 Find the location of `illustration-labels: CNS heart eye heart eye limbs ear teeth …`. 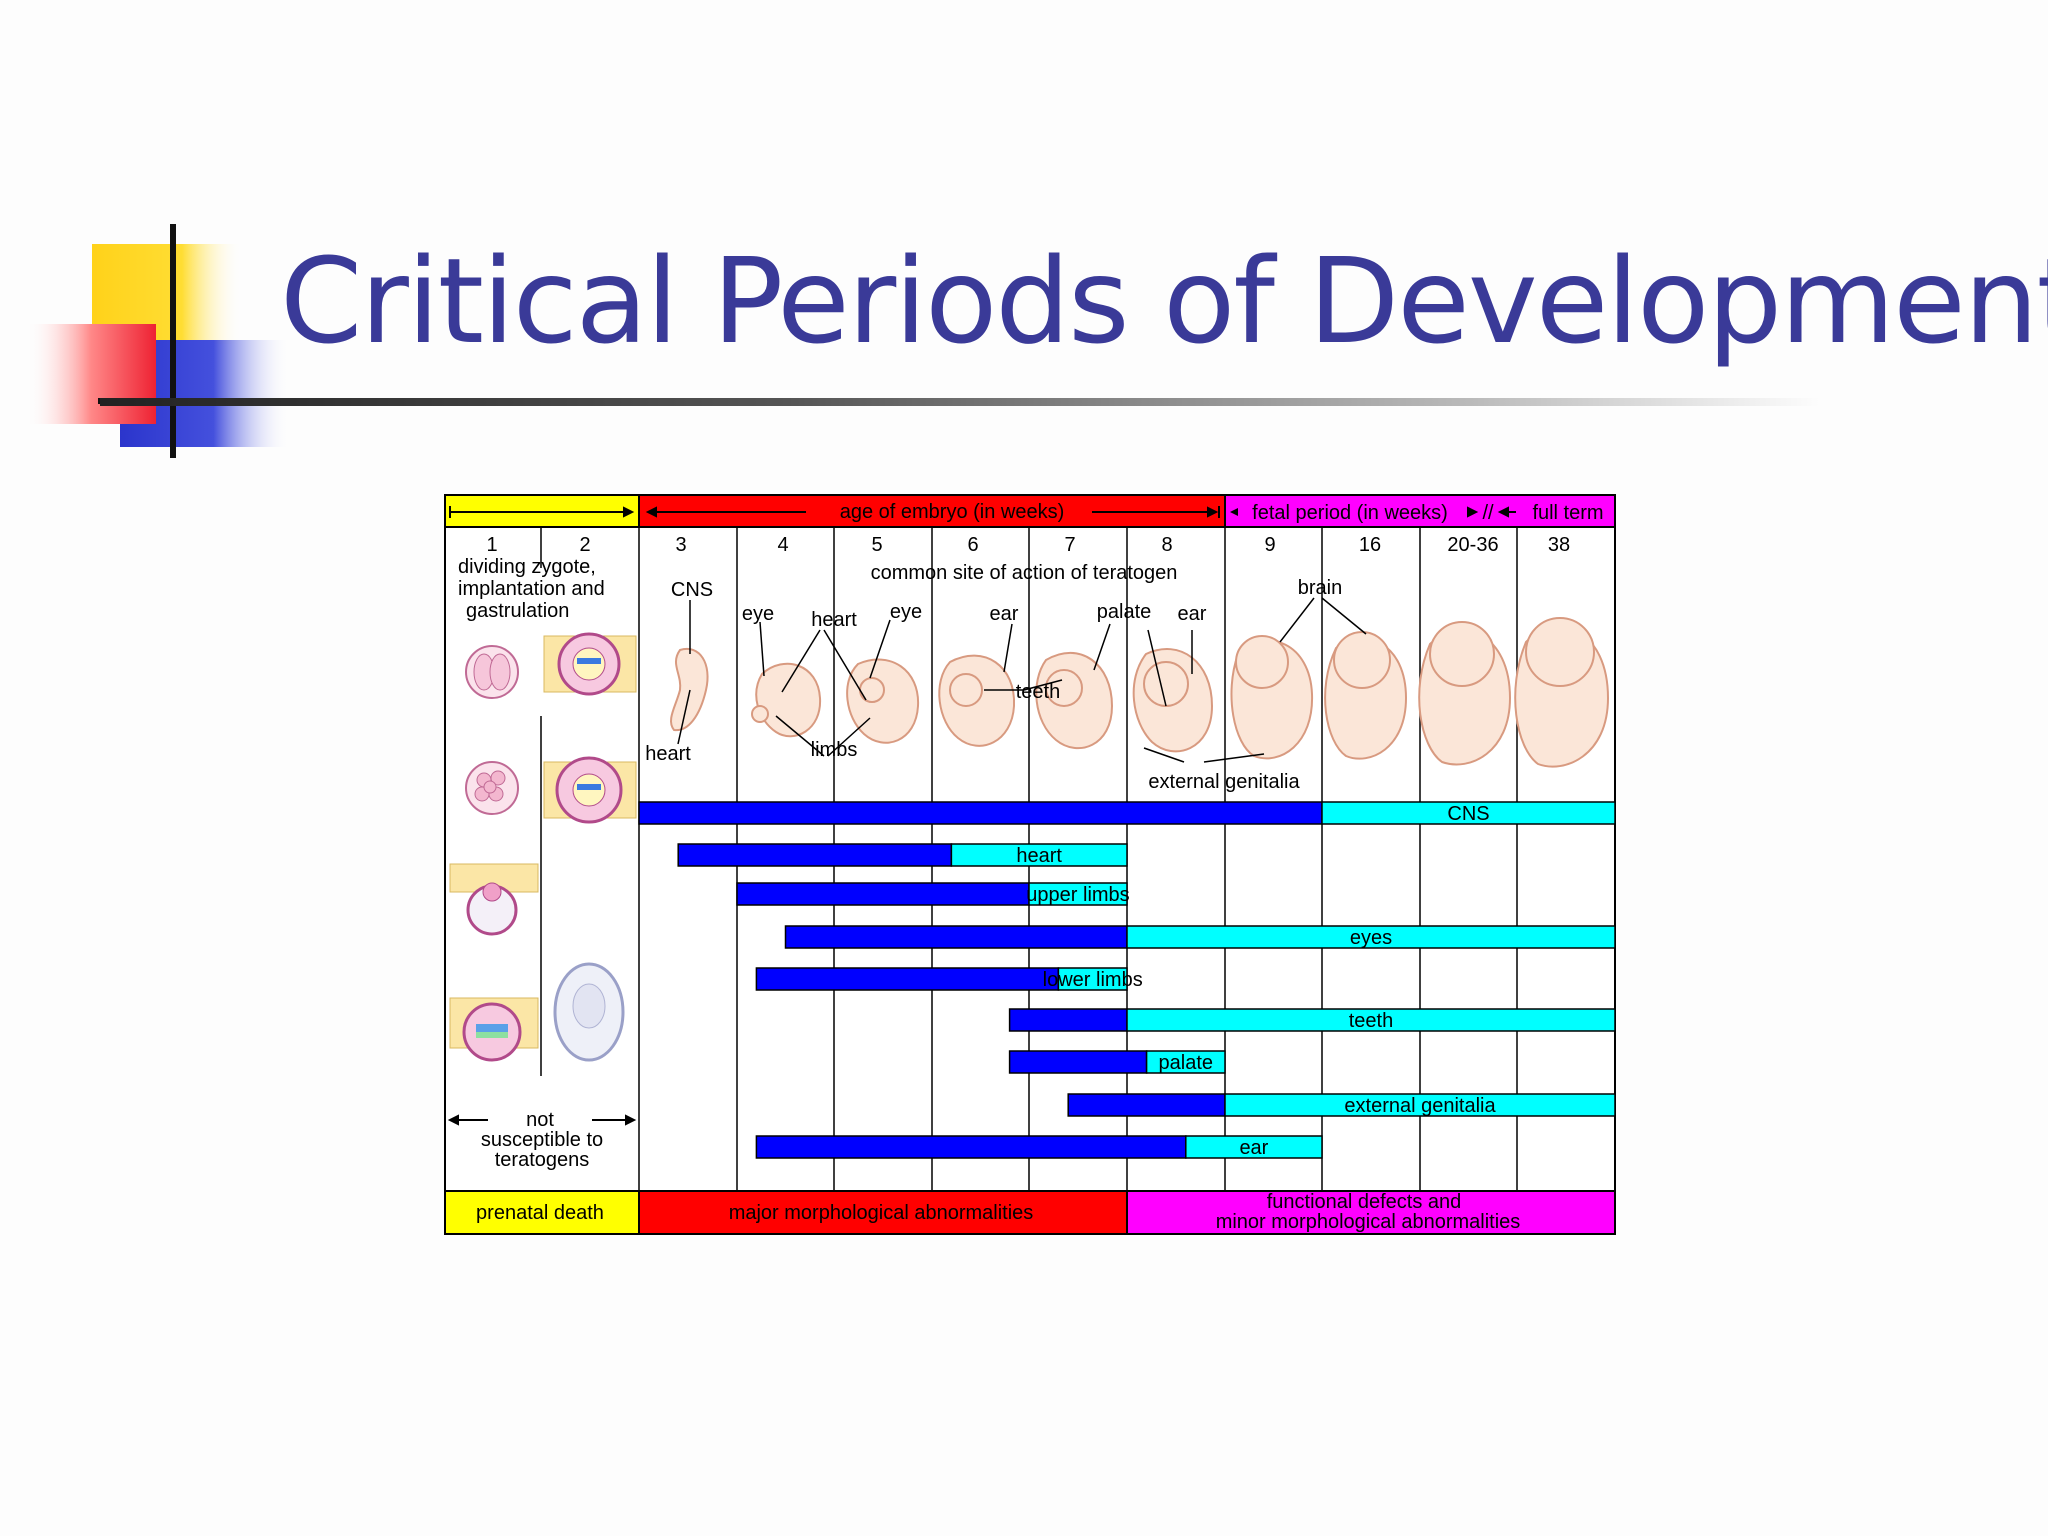

illustration-labels: CNS heart eye heart eye limbs ear teeth … is located at coordinates (993, 685).